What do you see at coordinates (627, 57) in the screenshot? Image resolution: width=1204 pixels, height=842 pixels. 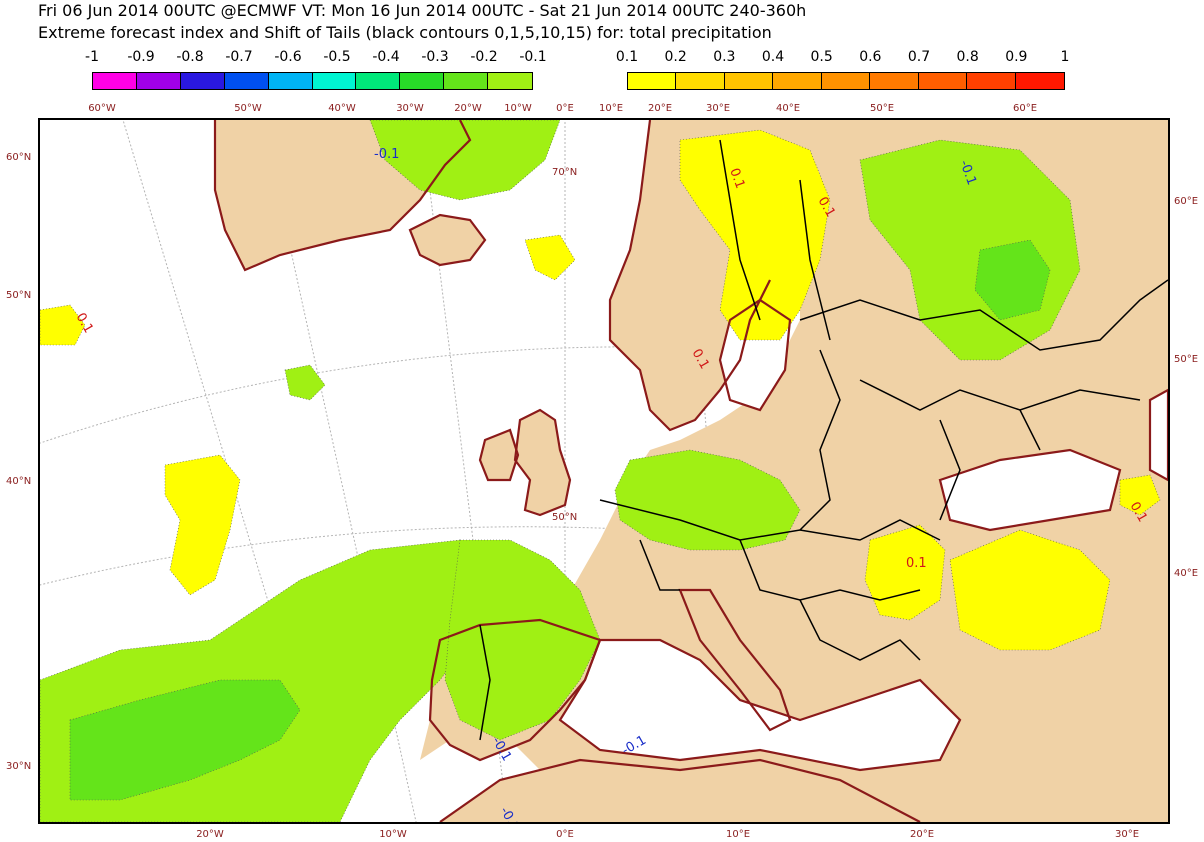 I see `legend-tick-label: 0.1` at bounding box center [627, 57].